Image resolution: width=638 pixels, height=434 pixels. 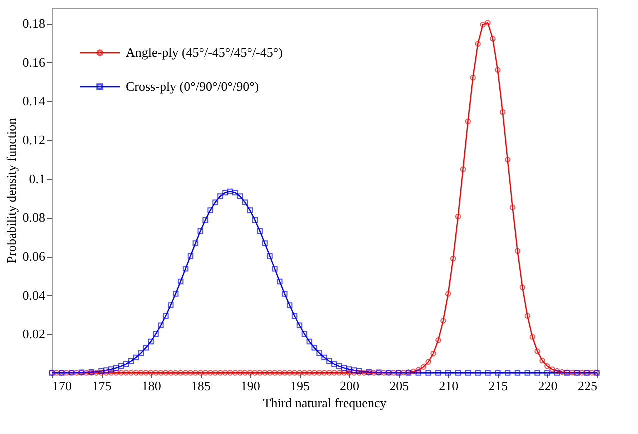 I want to click on x-tick-label: 210, so click(x=449, y=386).